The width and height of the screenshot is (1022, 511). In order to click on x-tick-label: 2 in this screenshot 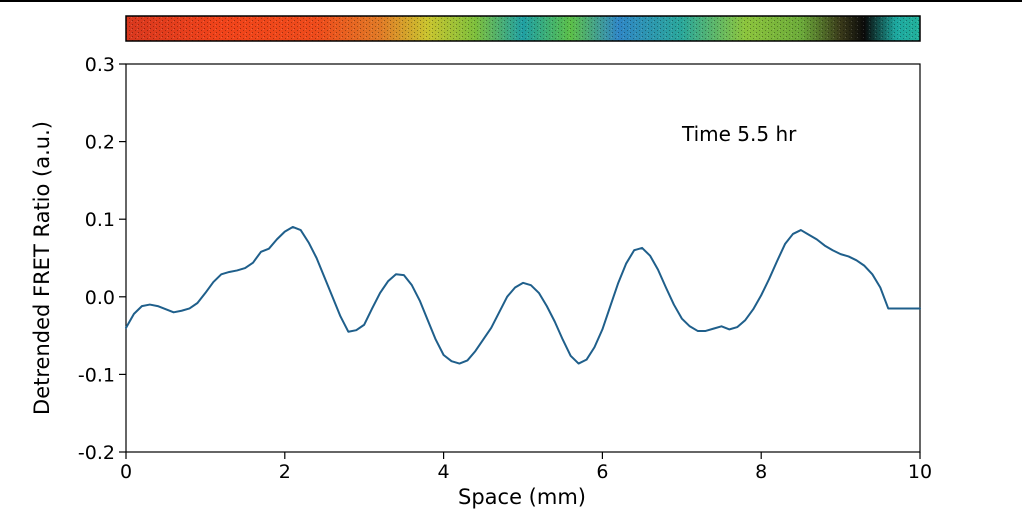, I will do `click(285, 472)`.